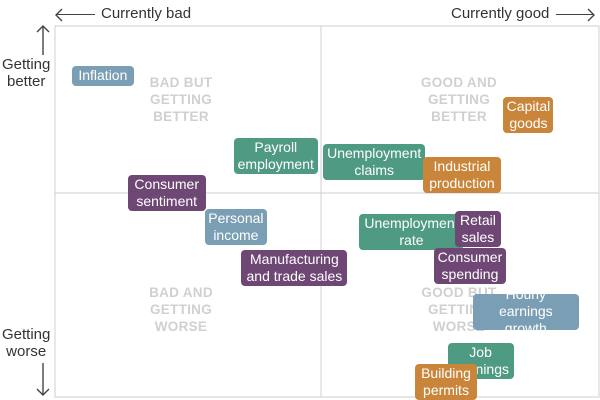 This screenshot has height=400, width=600. Describe the element at coordinates (166, 193) in the screenshot. I see `point-consumer-sentiment: Consumer sentiment` at that location.